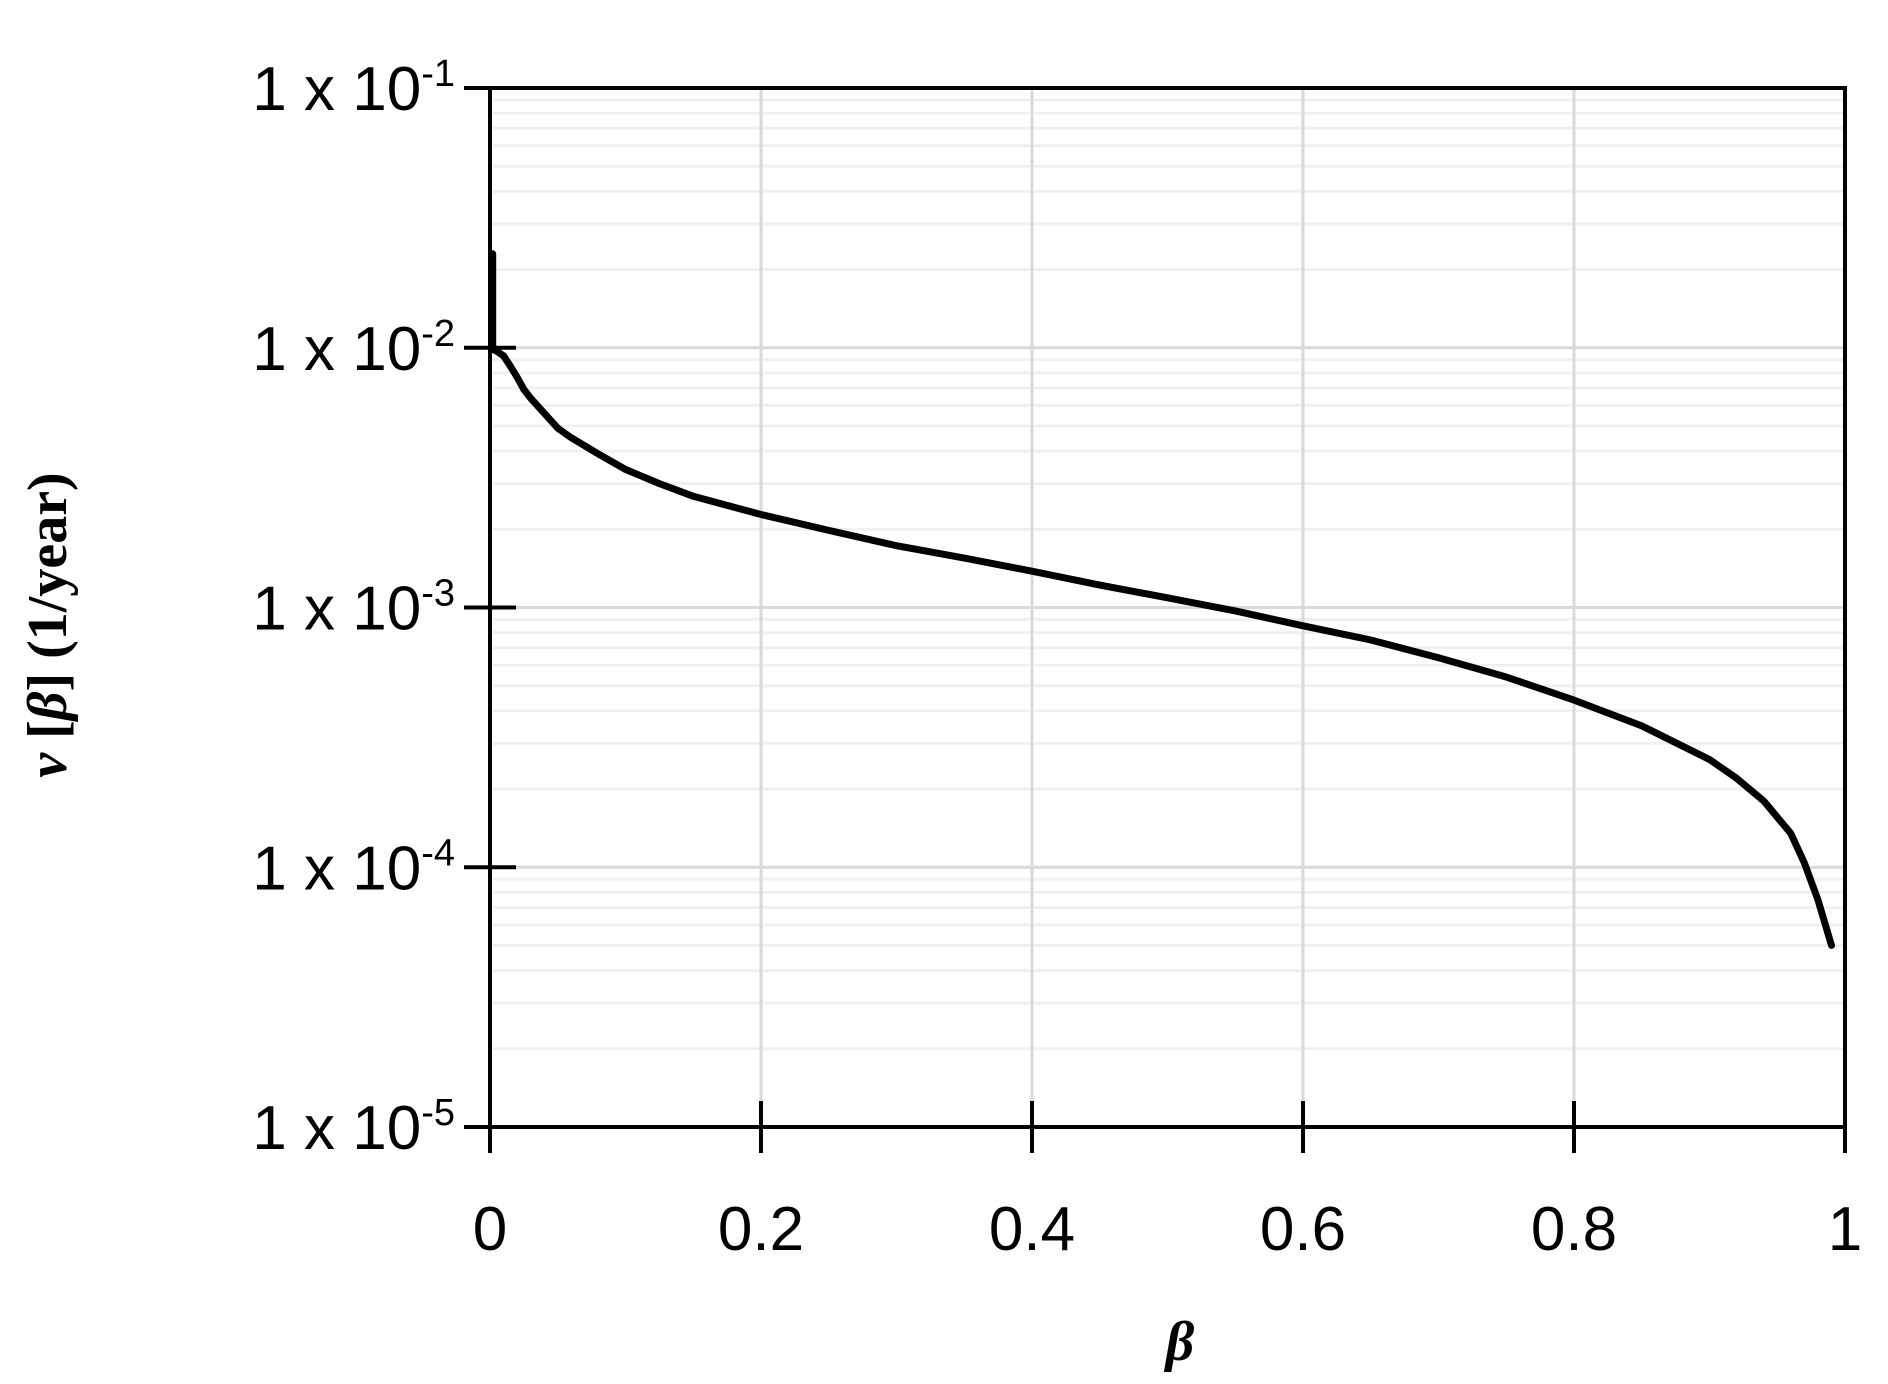 This screenshot has width=1888, height=1384. I want to click on y-tick-label: 1 x 10⁻², so click(353, 348).